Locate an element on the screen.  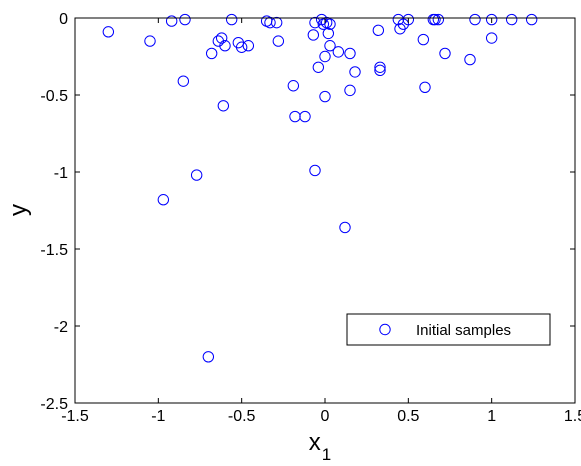
legend-box is located at coordinates (448, 329).